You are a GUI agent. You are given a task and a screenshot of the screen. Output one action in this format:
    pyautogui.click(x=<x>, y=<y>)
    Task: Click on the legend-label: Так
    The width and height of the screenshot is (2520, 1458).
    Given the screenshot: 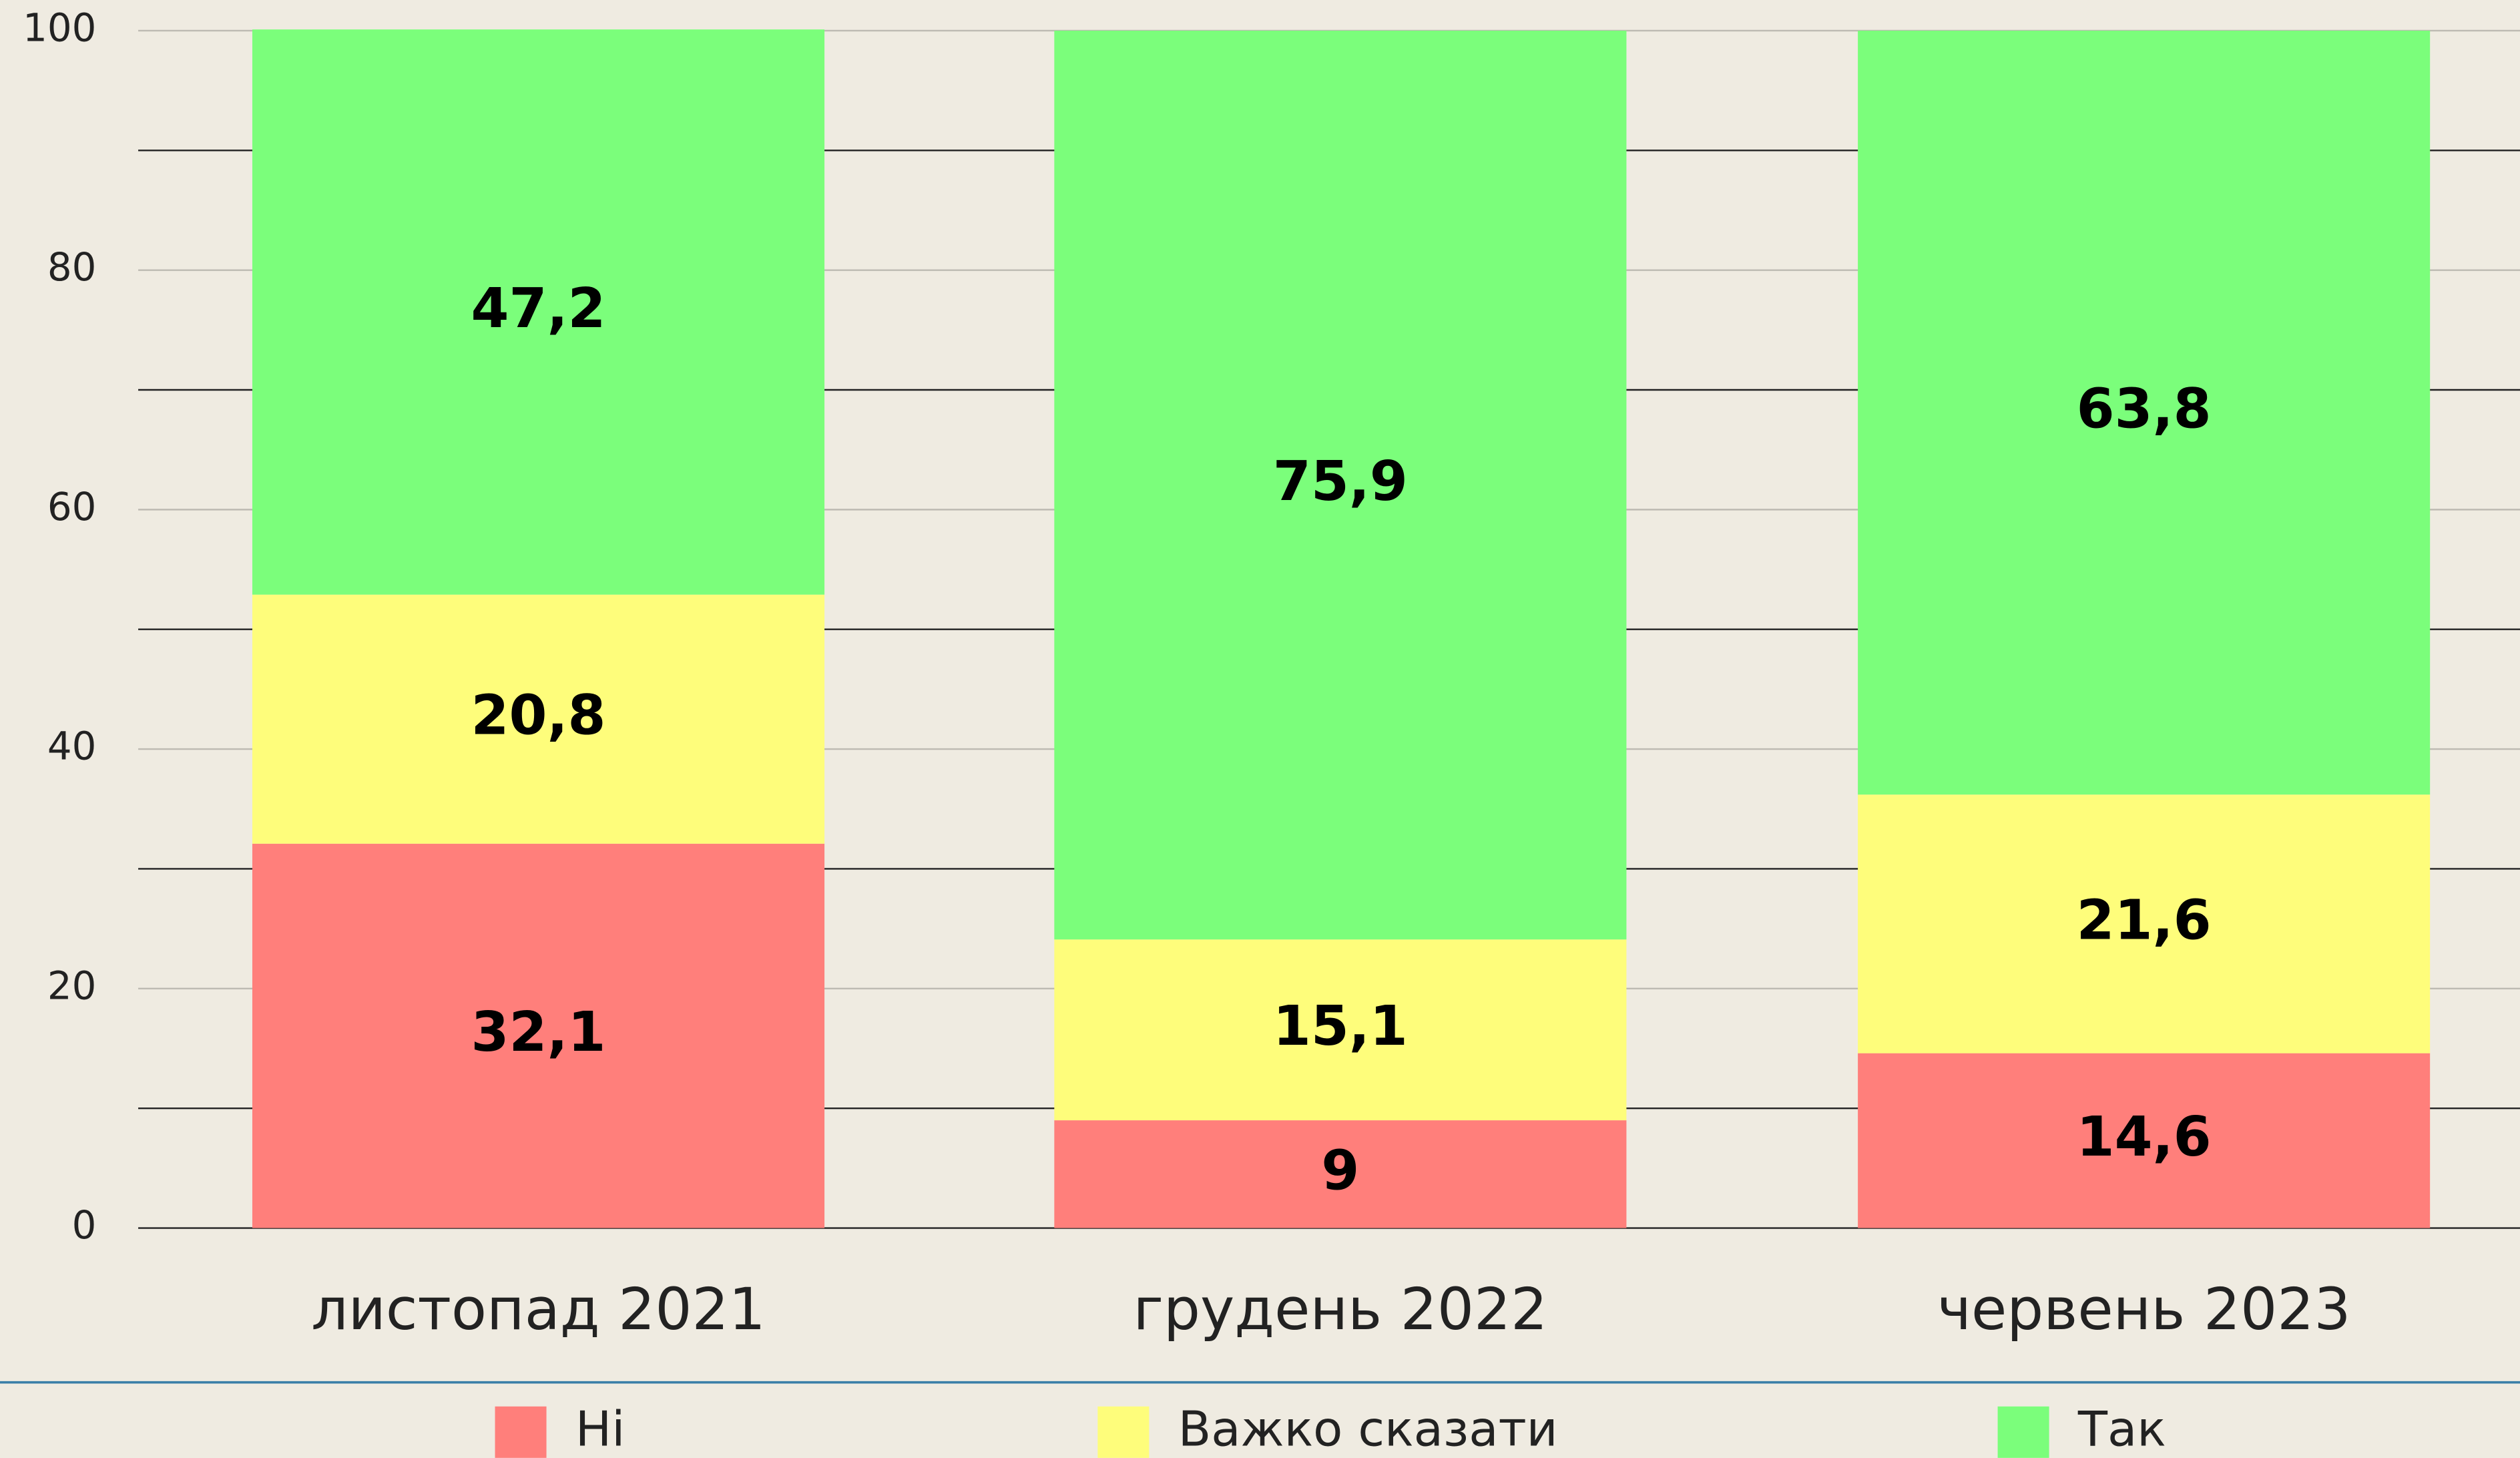 What is the action you would take?
    pyautogui.click(x=2121, y=1429)
    